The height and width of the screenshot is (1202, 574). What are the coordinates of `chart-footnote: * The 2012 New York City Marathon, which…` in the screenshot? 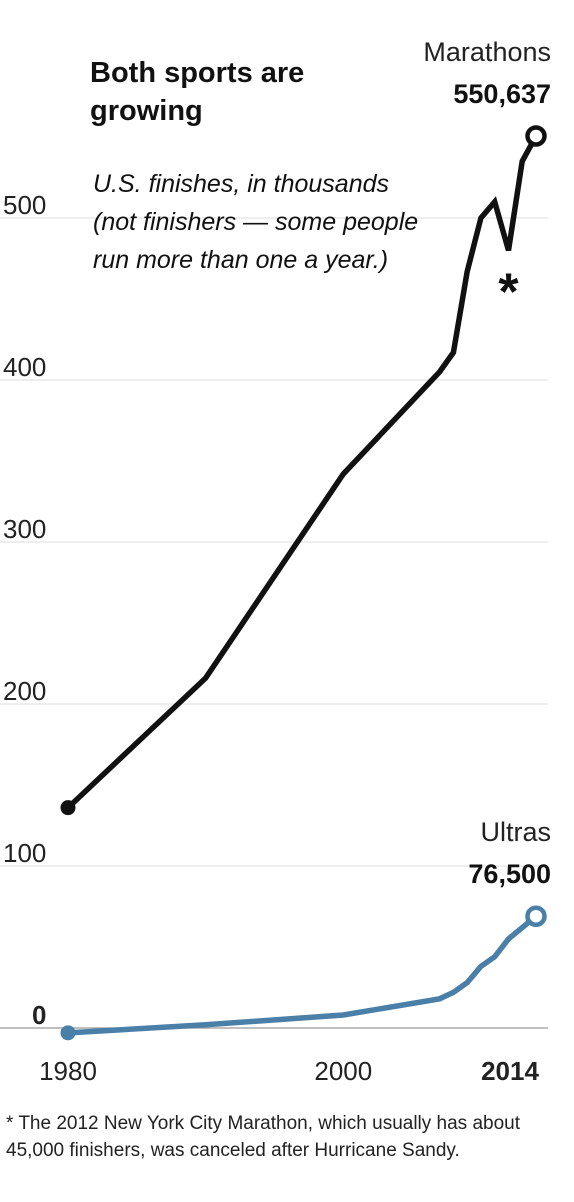 It's located at (263, 1137).